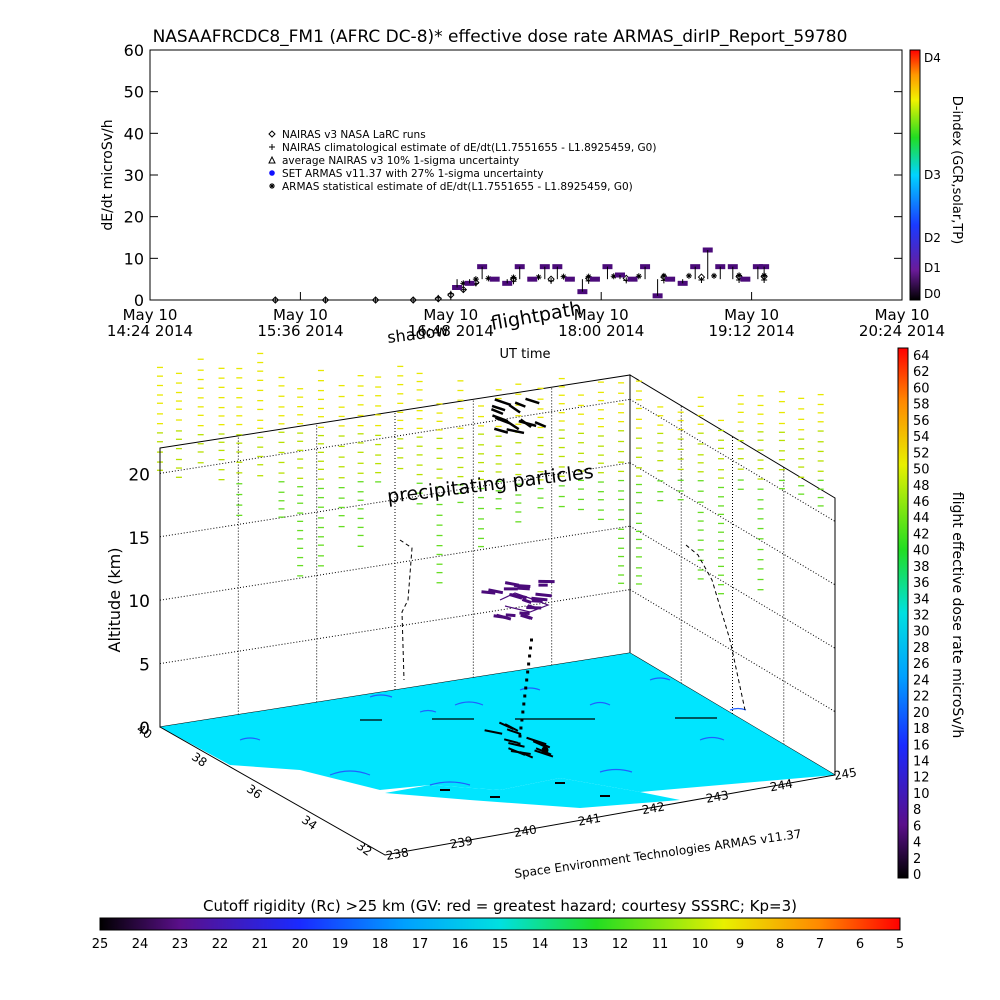  What do you see at coordinates (921, 518) in the screenshot?
I see `dose-rate-tick-label: 44` at bounding box center [921, 518].